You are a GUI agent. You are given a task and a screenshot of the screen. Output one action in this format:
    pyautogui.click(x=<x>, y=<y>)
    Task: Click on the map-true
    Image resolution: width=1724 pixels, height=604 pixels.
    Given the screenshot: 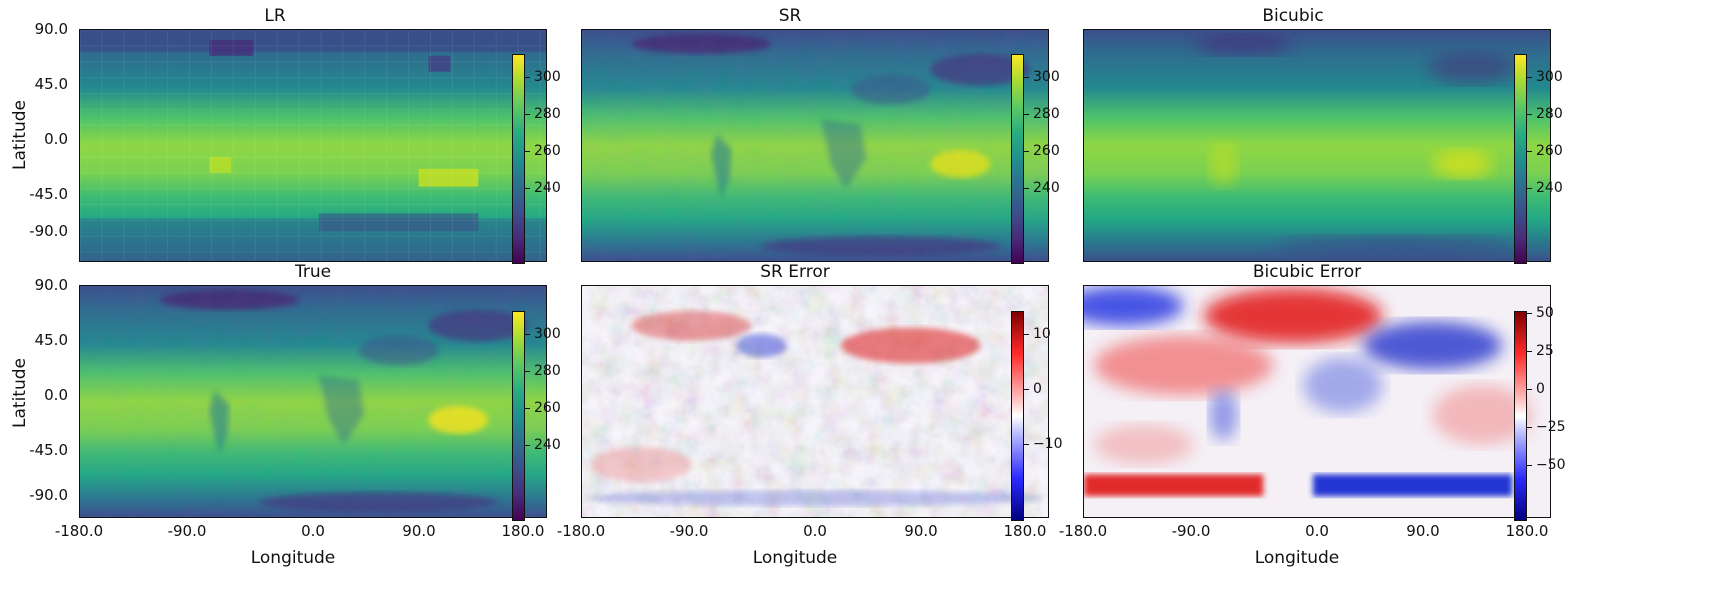 What is the action you would take?
    pyautogui.click(x=313, y=401)
    